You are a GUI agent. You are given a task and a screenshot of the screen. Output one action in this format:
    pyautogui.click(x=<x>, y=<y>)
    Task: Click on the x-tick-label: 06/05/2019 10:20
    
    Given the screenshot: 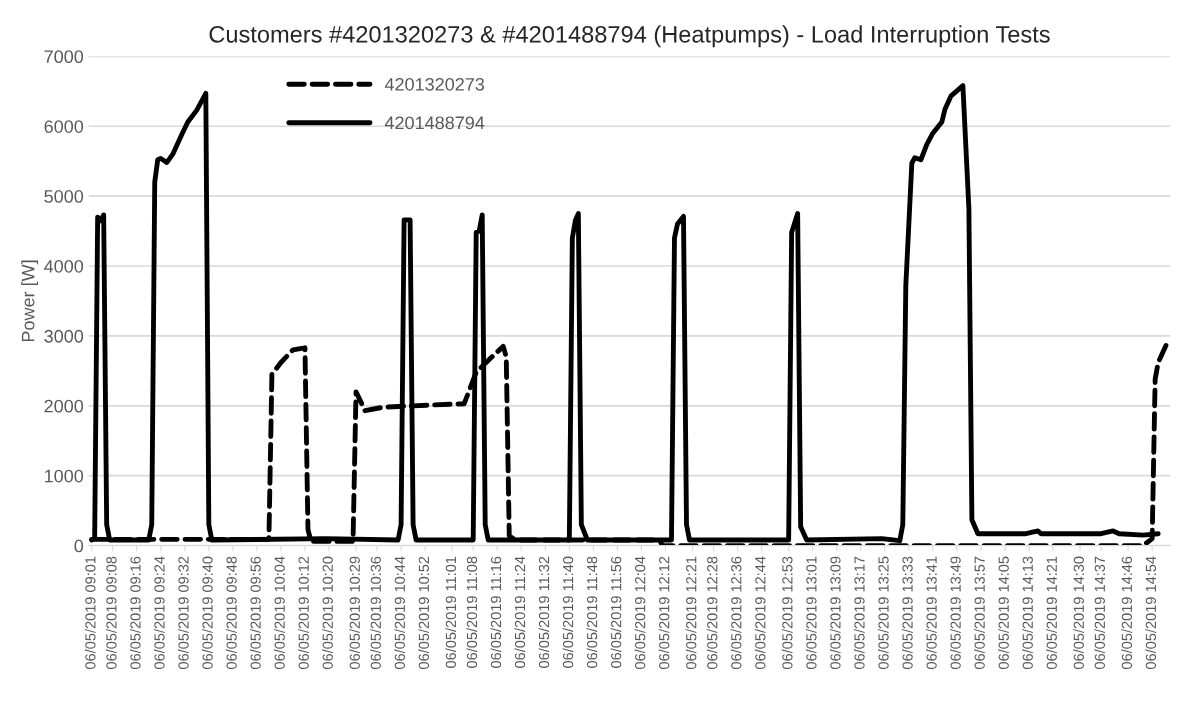 What is the action you would take?
    pyautogui.click(x=327, y=612)
    